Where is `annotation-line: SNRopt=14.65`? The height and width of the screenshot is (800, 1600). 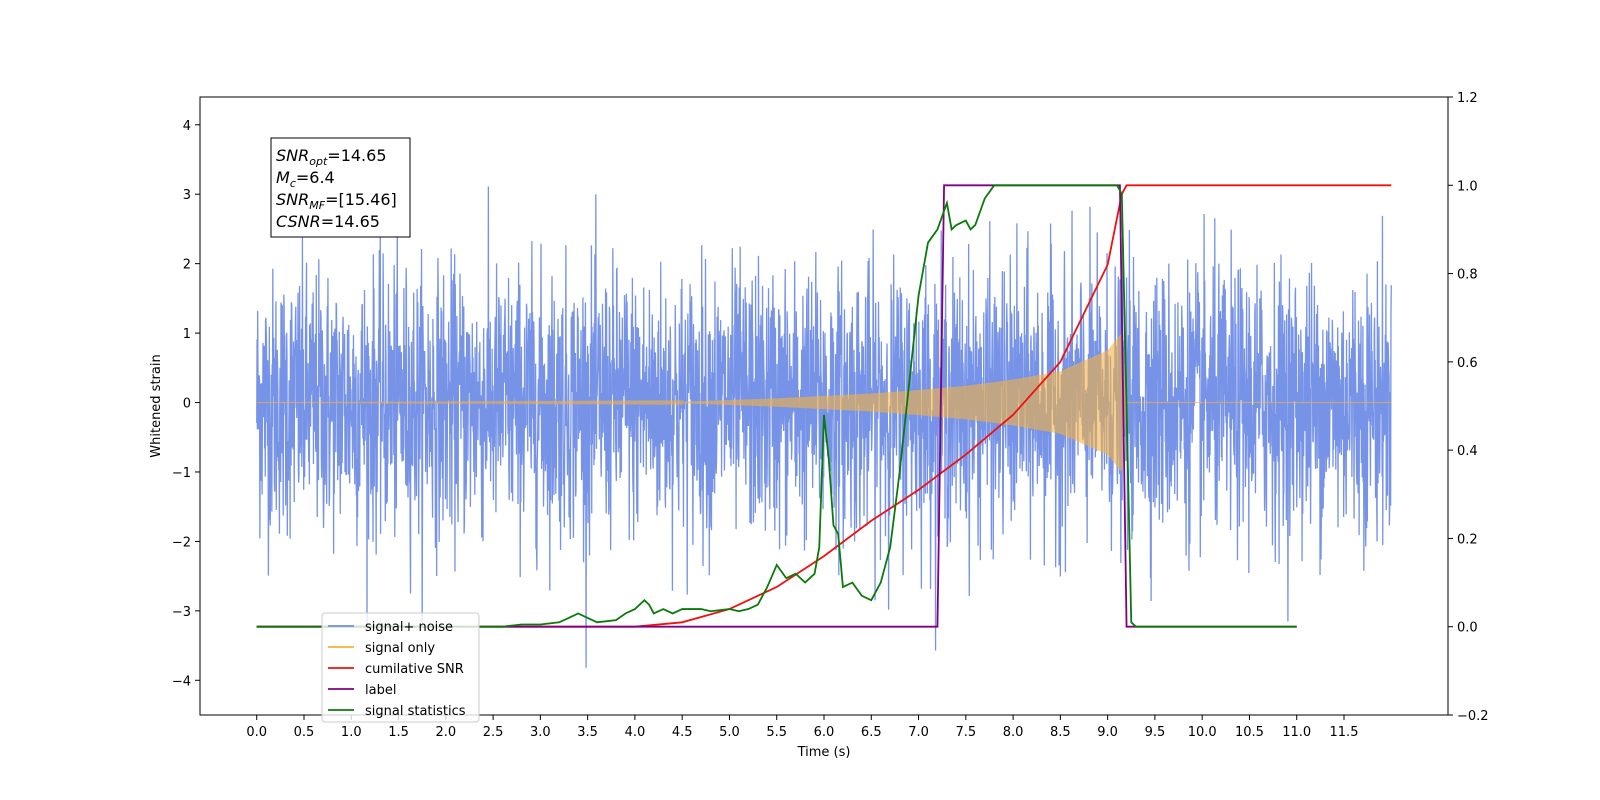 annotation-line: SNRopt=14.65 is located at coordinates (331, 157).